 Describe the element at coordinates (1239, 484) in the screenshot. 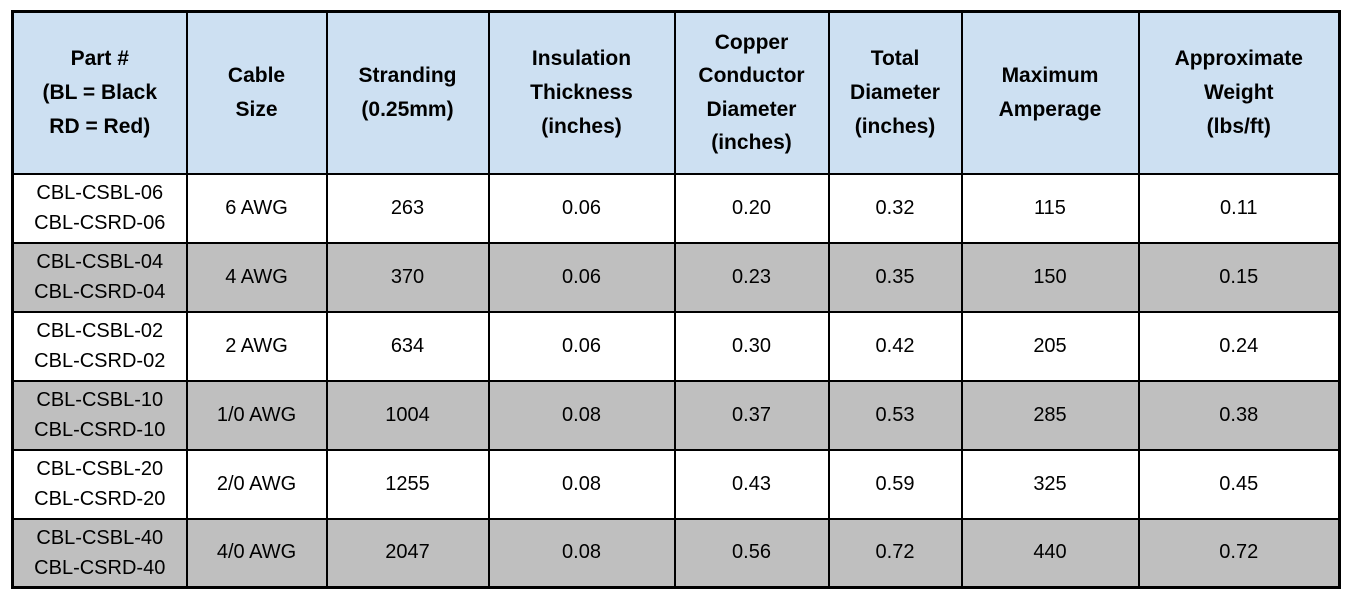

I see `cell-approximate-weight: 0.45` at that location.